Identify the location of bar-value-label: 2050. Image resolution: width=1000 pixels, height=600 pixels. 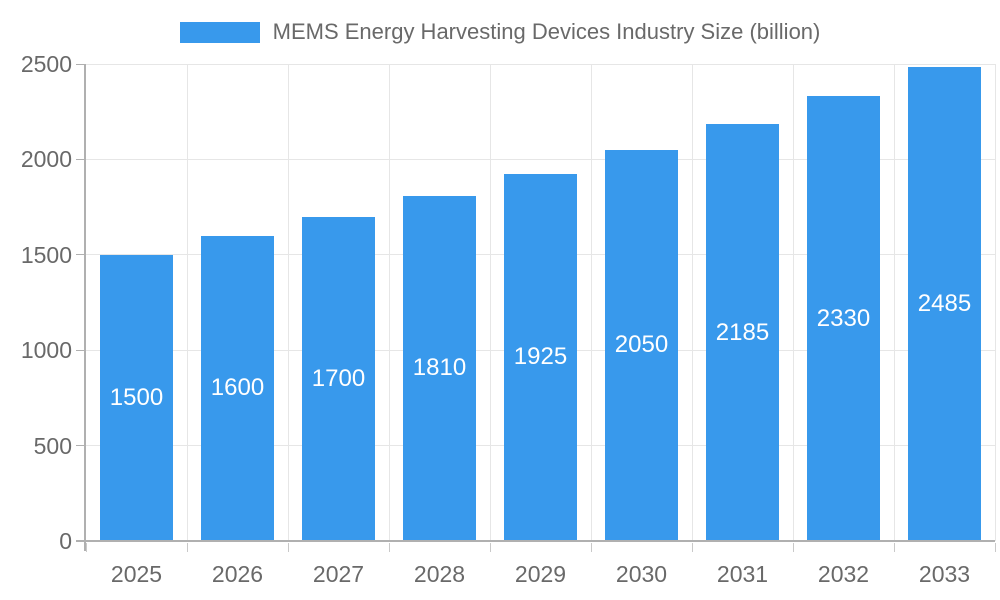
(641, 345).